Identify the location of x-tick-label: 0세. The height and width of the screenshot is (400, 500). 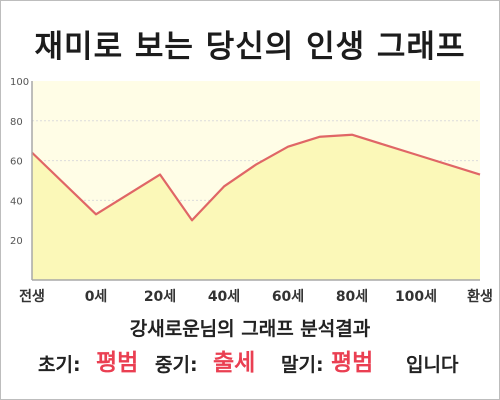
(96, 297).